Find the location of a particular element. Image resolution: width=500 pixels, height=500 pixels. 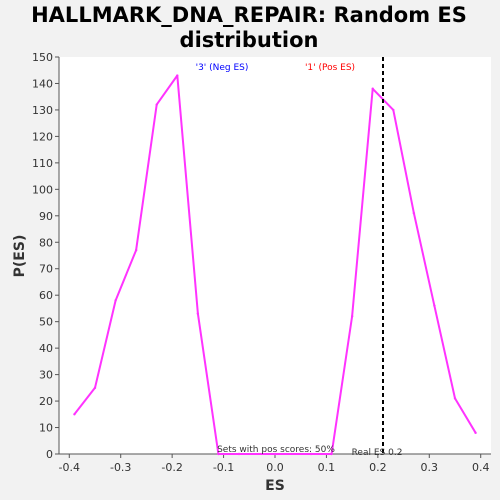

y-tick-label: 80 is located at coordinates (46, 242).